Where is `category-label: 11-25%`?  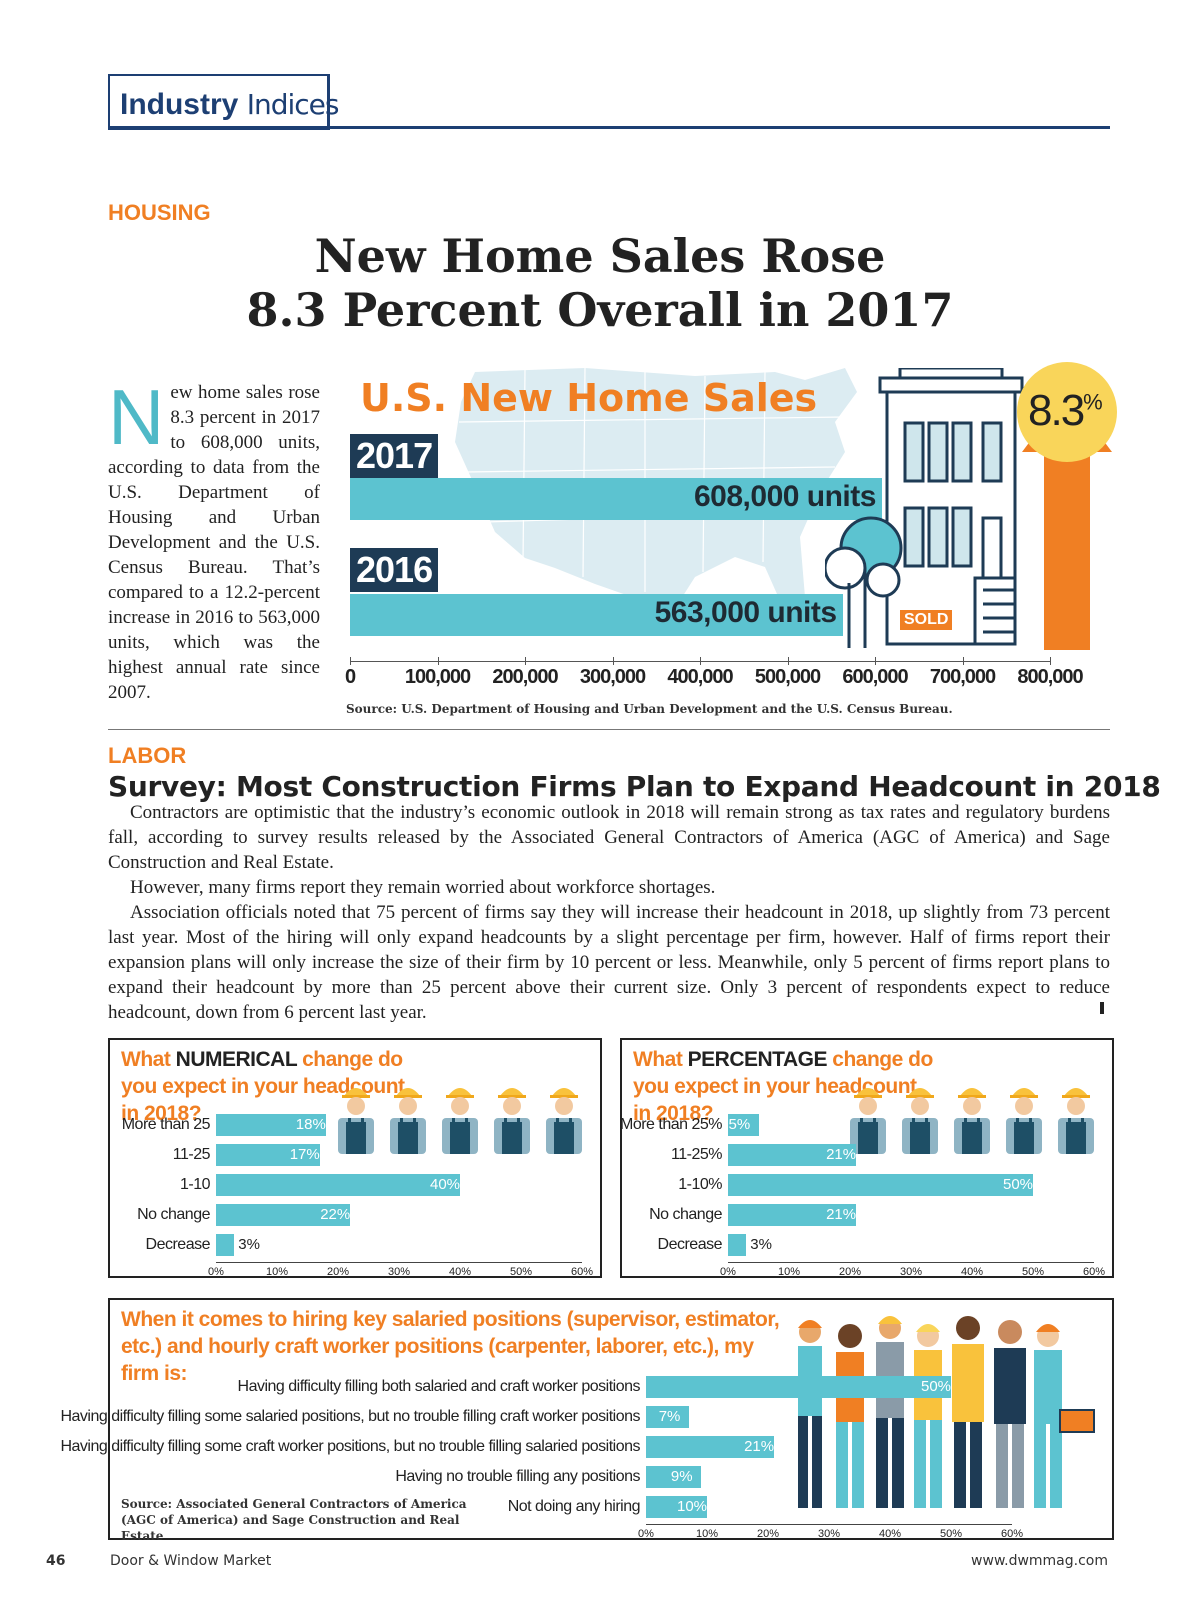
category-label: 11-25% is located at coordinates (696, 1154).